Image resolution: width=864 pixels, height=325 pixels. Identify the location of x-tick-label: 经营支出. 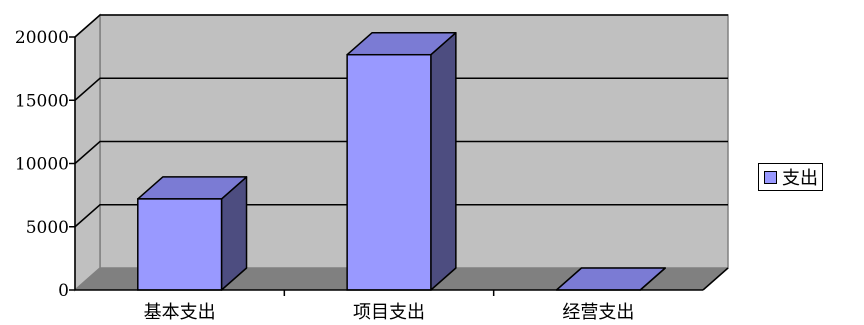
(598, 312).